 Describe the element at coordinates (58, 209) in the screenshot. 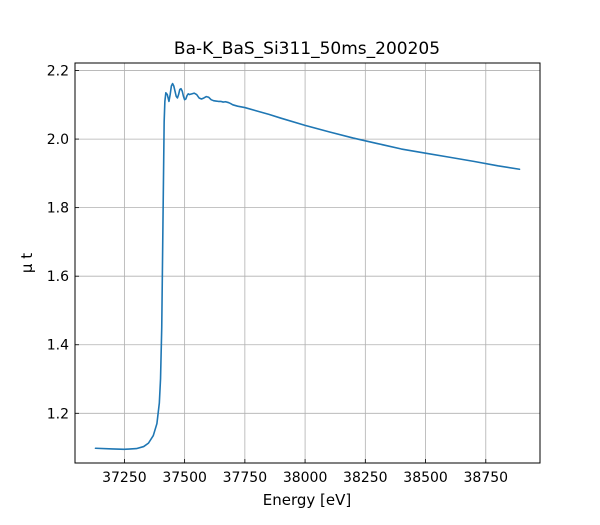

I see `y-tick-label: 1.8` at that location.